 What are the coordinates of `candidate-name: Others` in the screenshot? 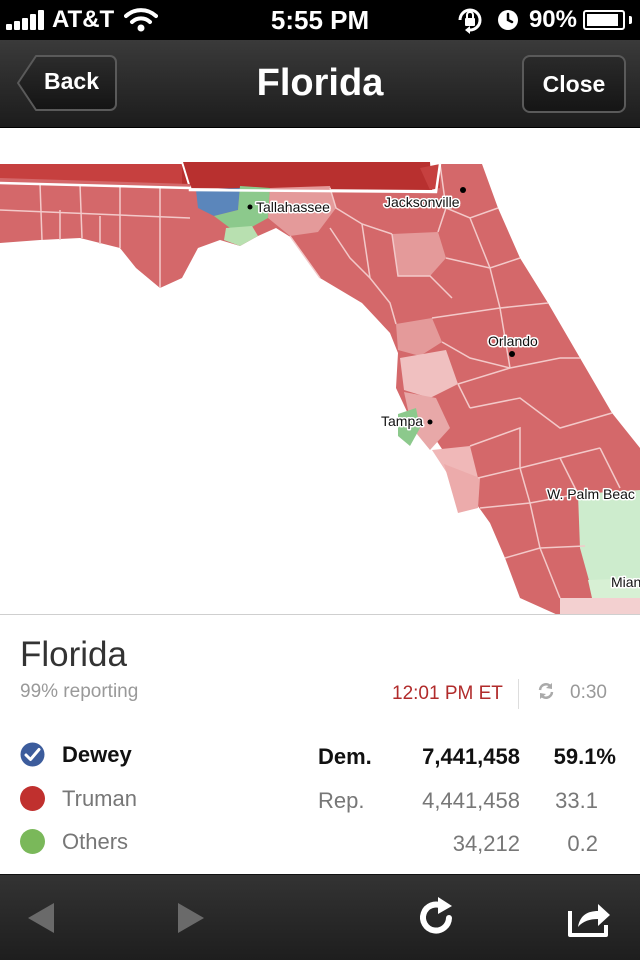 It's located at (95, 841).